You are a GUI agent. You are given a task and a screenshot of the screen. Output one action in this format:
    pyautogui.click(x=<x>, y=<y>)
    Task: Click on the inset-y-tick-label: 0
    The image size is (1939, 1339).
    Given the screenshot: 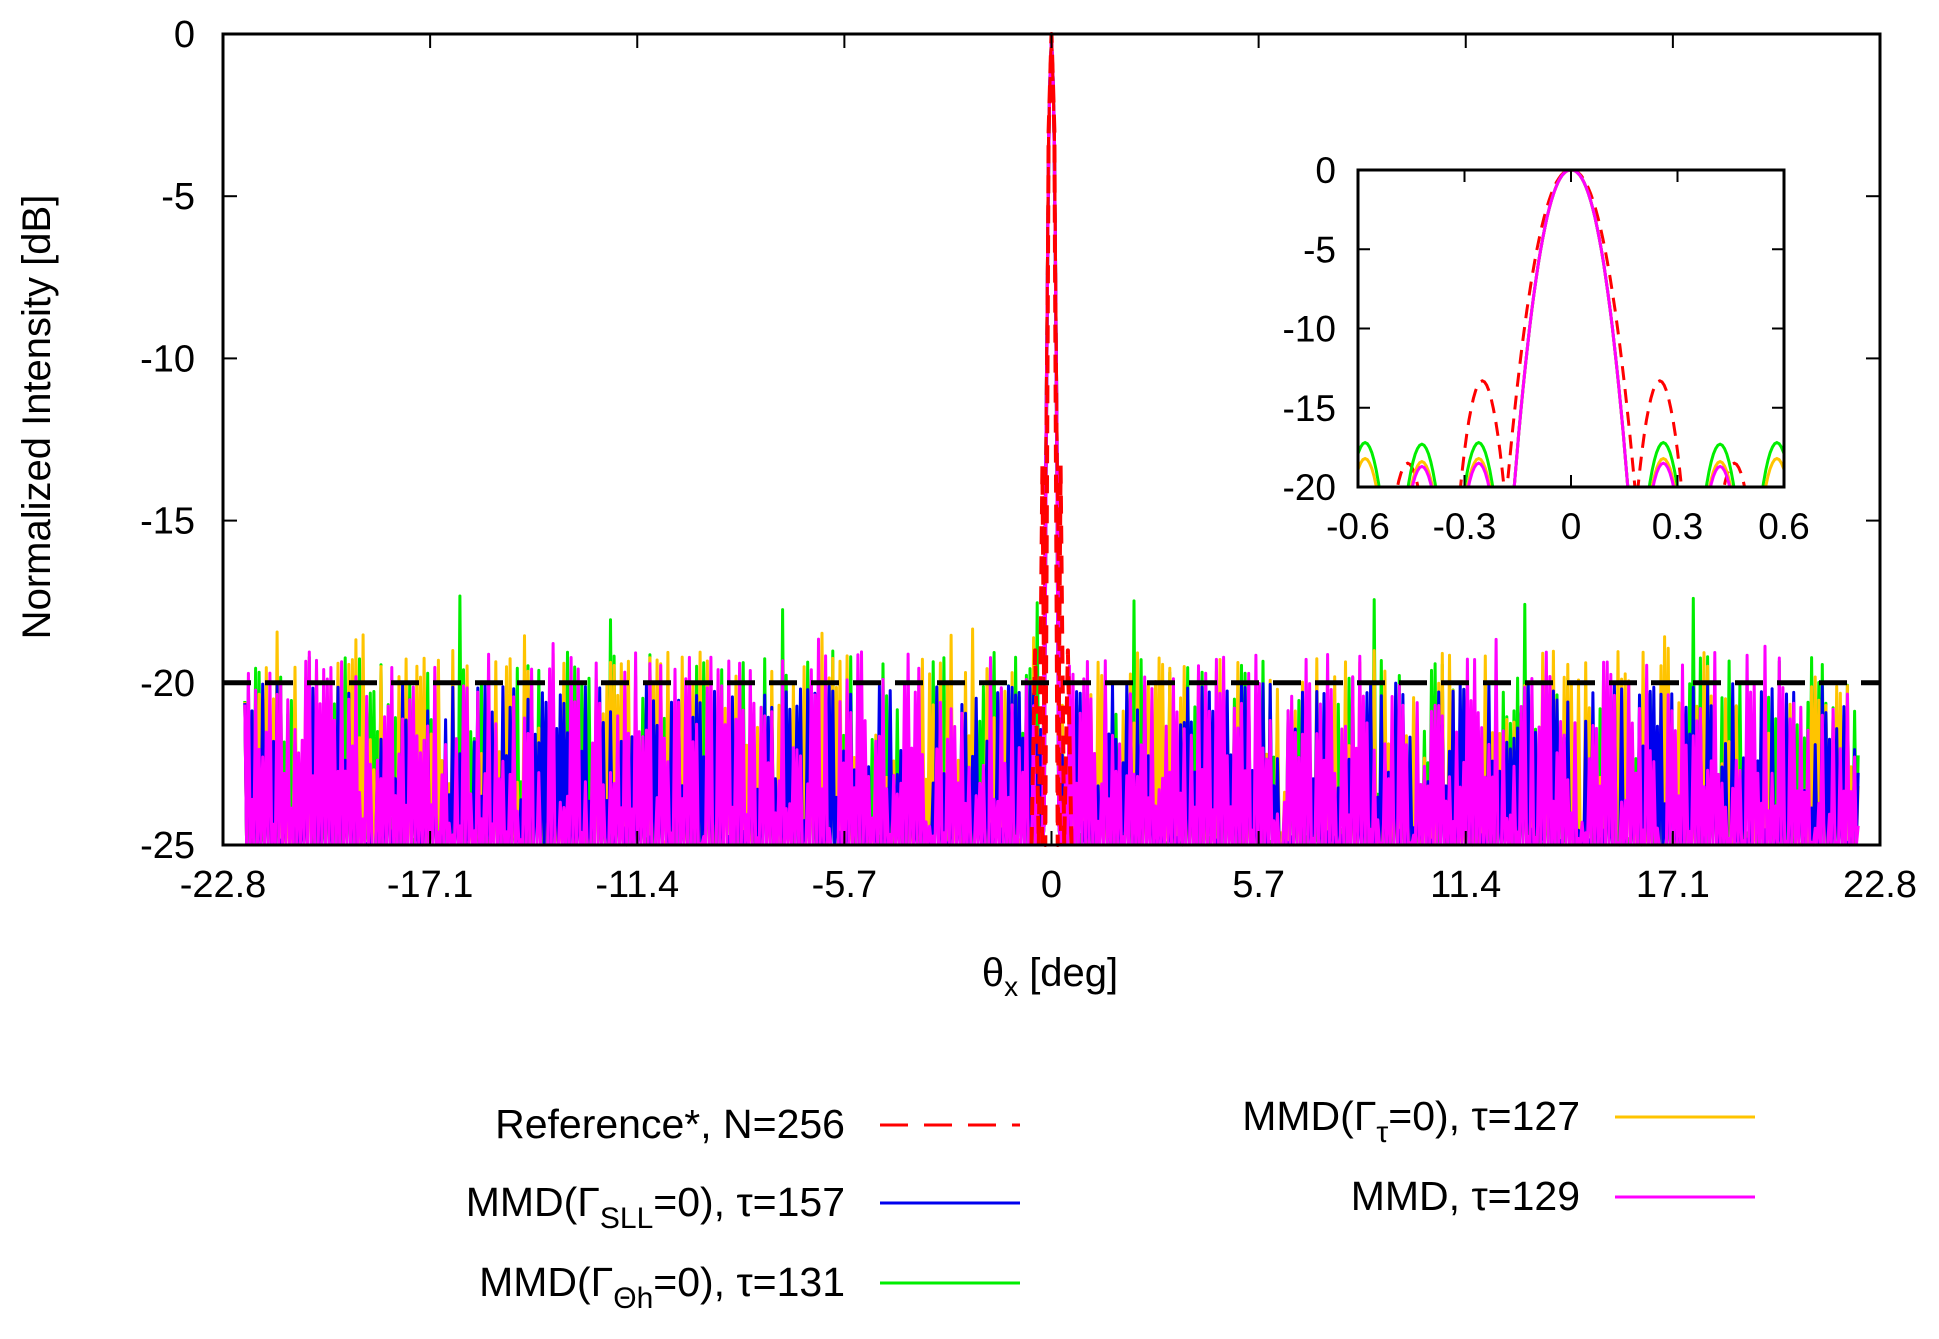 What is the action you would take?
    pyautogui.click(x=1325, y=170)
    